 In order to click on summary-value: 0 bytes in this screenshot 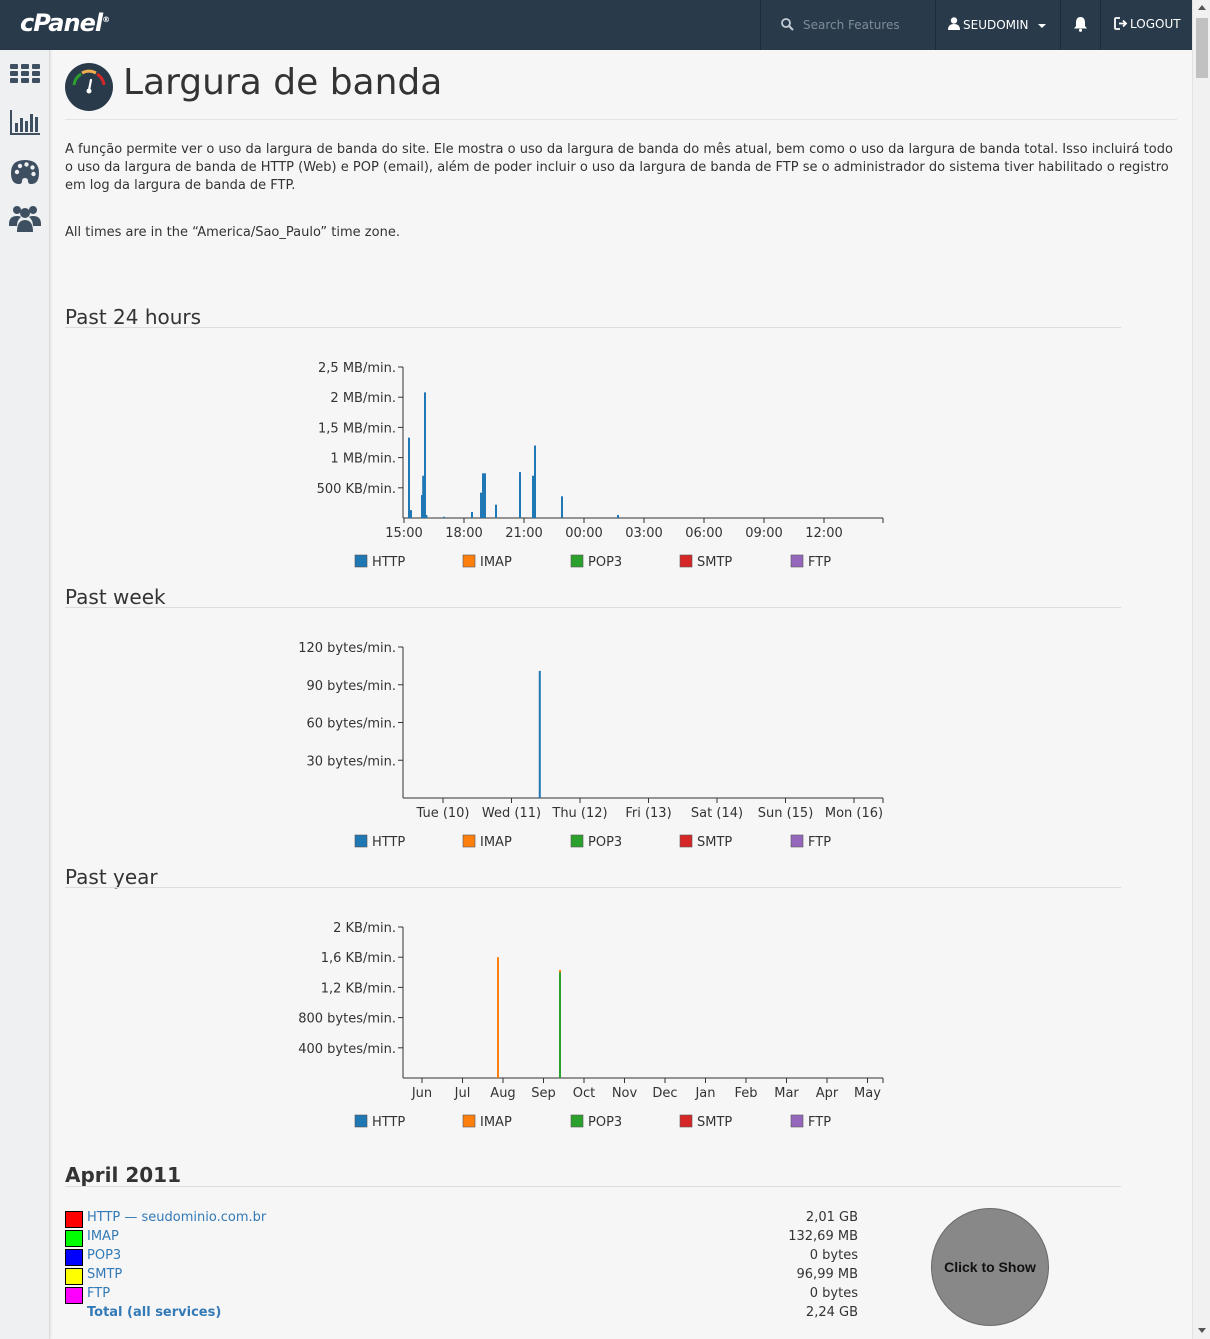, I will do `click(833, 1293)`.